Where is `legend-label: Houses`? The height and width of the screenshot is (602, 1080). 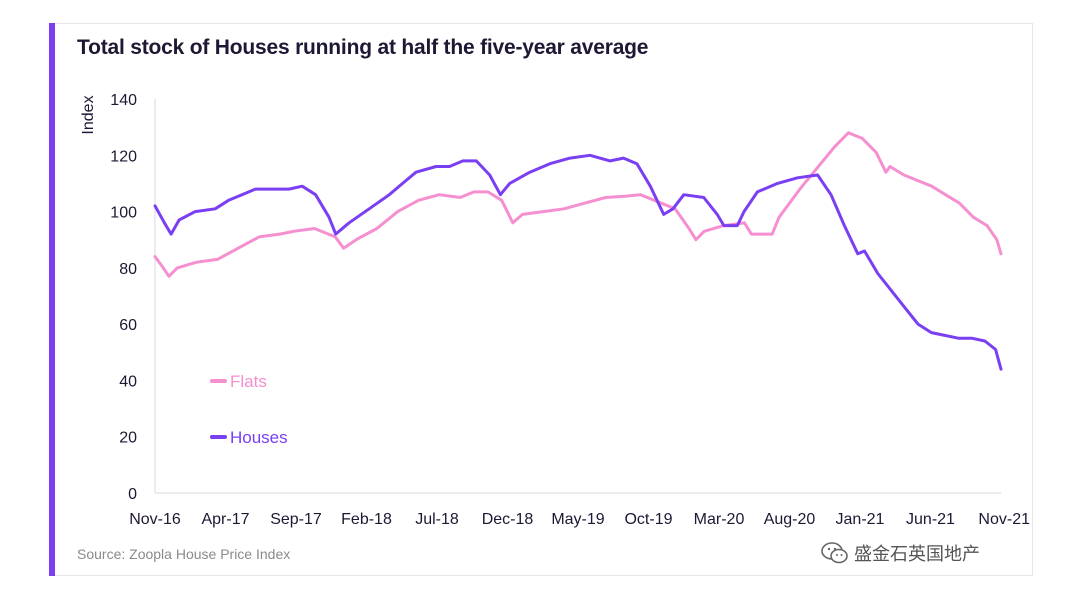
legend-label: Houses is located at coordinates (259, 437).